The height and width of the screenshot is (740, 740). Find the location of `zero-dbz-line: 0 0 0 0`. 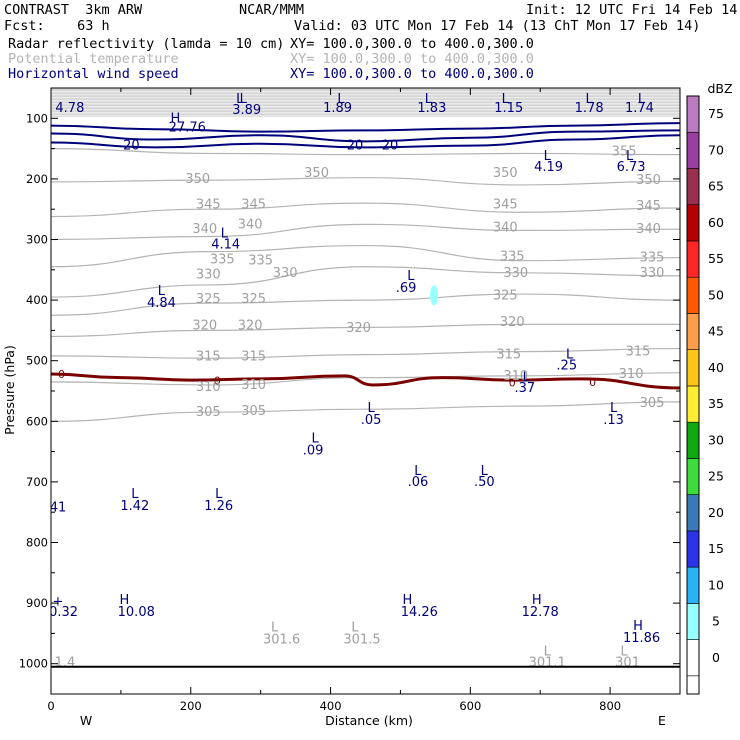

zero-dbz-line: 0 0 0 0 is located at coordinates (365, 379).